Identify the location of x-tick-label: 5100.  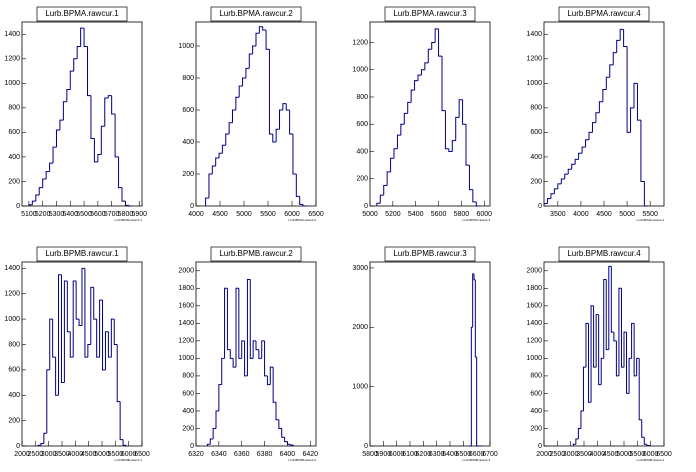
(29, 214).